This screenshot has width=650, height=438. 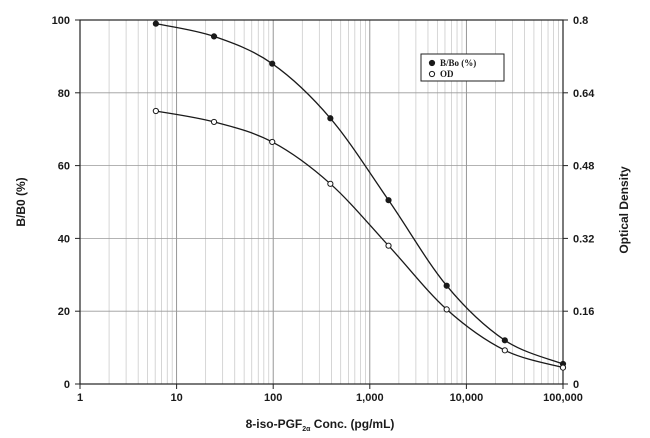 I want to click on right-y-tick-label: 0.8, so click(x=580, y=21).